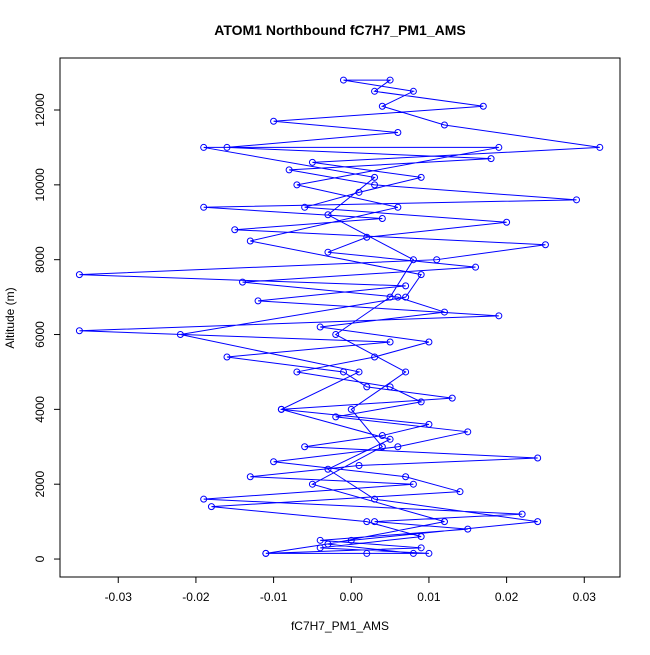  What do you see at coordinates (340, 626) in the screenshot?
I see `x-axis-label: fC7H7_PM1_AMS` at bounding box center [340, 626].